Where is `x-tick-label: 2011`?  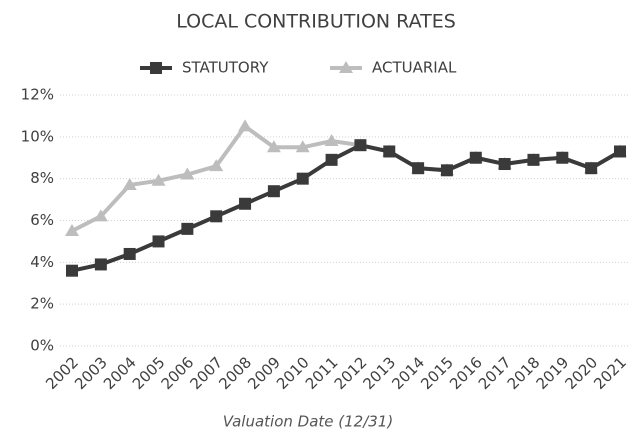 x-tick-label: 2011 is located at coordinates (322, 373).